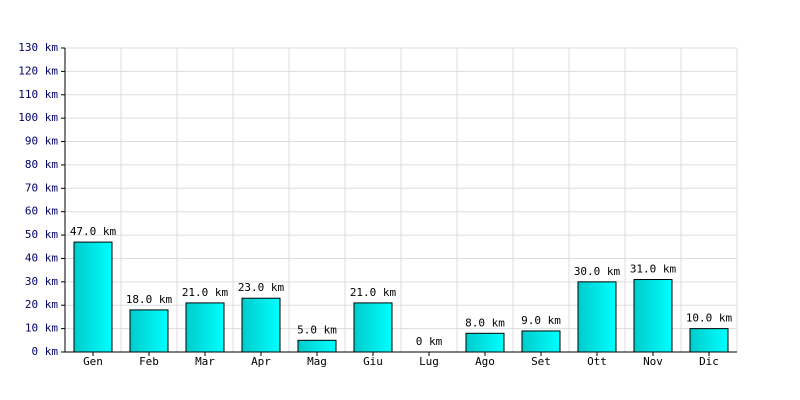  I want to click on value-label: 8.0 km, so click(485, 322).